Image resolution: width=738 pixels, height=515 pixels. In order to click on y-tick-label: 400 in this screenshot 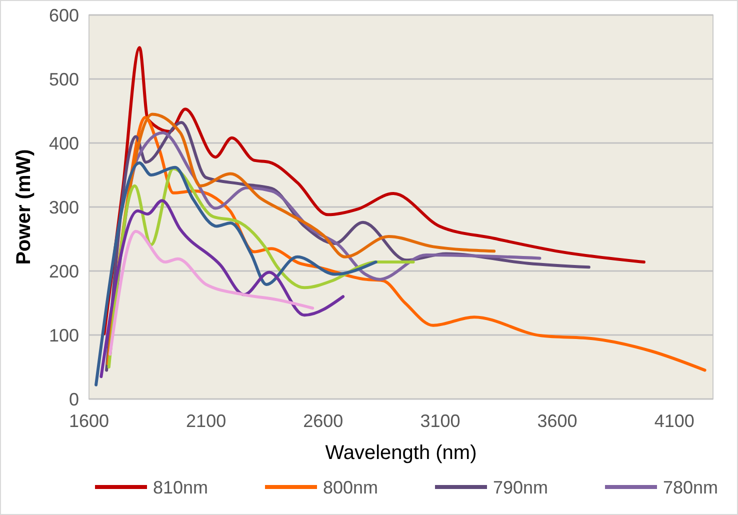, I will do `click(63, 143)`.